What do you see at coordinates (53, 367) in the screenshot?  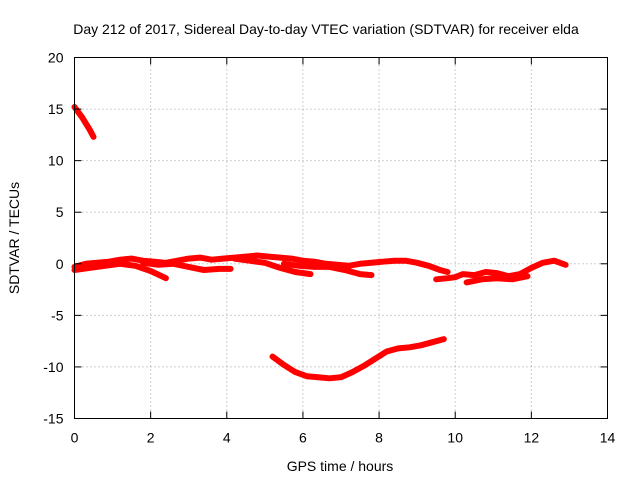 I see `y-tick-label: -10` at bounding box center [53, 367].